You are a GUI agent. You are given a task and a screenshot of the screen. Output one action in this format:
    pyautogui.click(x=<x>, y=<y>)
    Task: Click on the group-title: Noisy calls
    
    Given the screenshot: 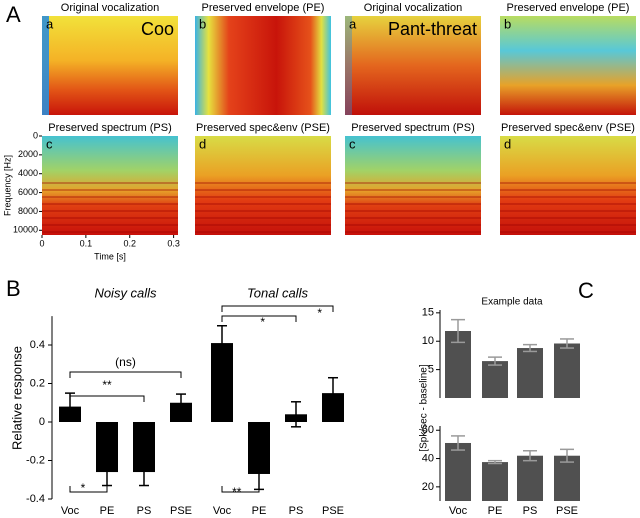 What is the action you would take?
    pyautogui.click(x=125, y=292)
    